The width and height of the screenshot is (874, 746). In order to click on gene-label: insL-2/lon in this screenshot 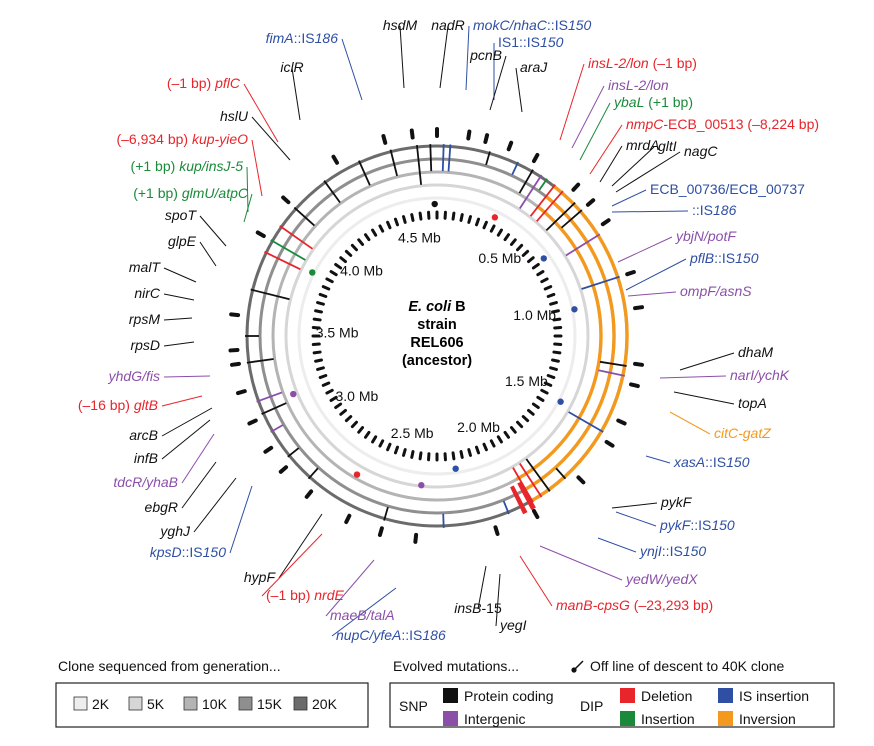, I will do `click(638, 85)`.